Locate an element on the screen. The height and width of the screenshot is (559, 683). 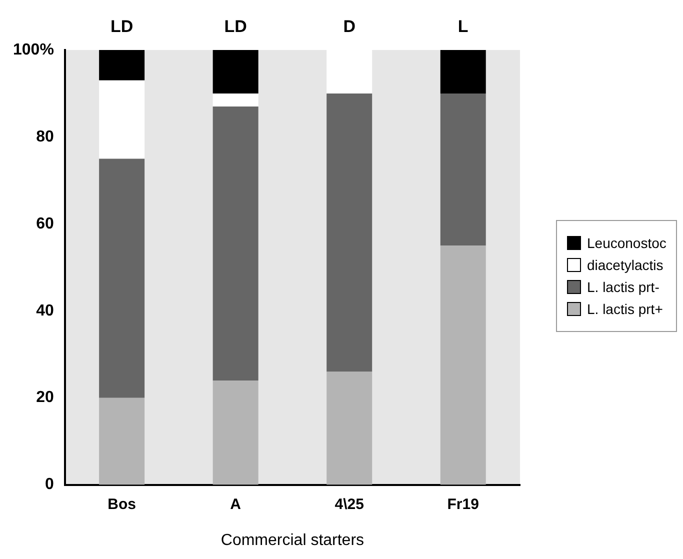
text: D is located at coordinates (349, 26).